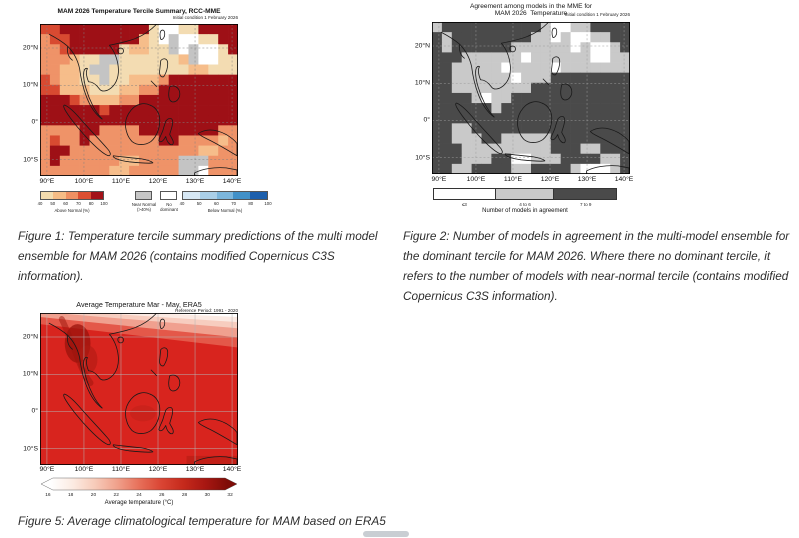 This screenshot has width=799, height=538. Describe the element at coordinates (116, 495) in the screenshot. I see `temperature-tick-label: 22` at that location.